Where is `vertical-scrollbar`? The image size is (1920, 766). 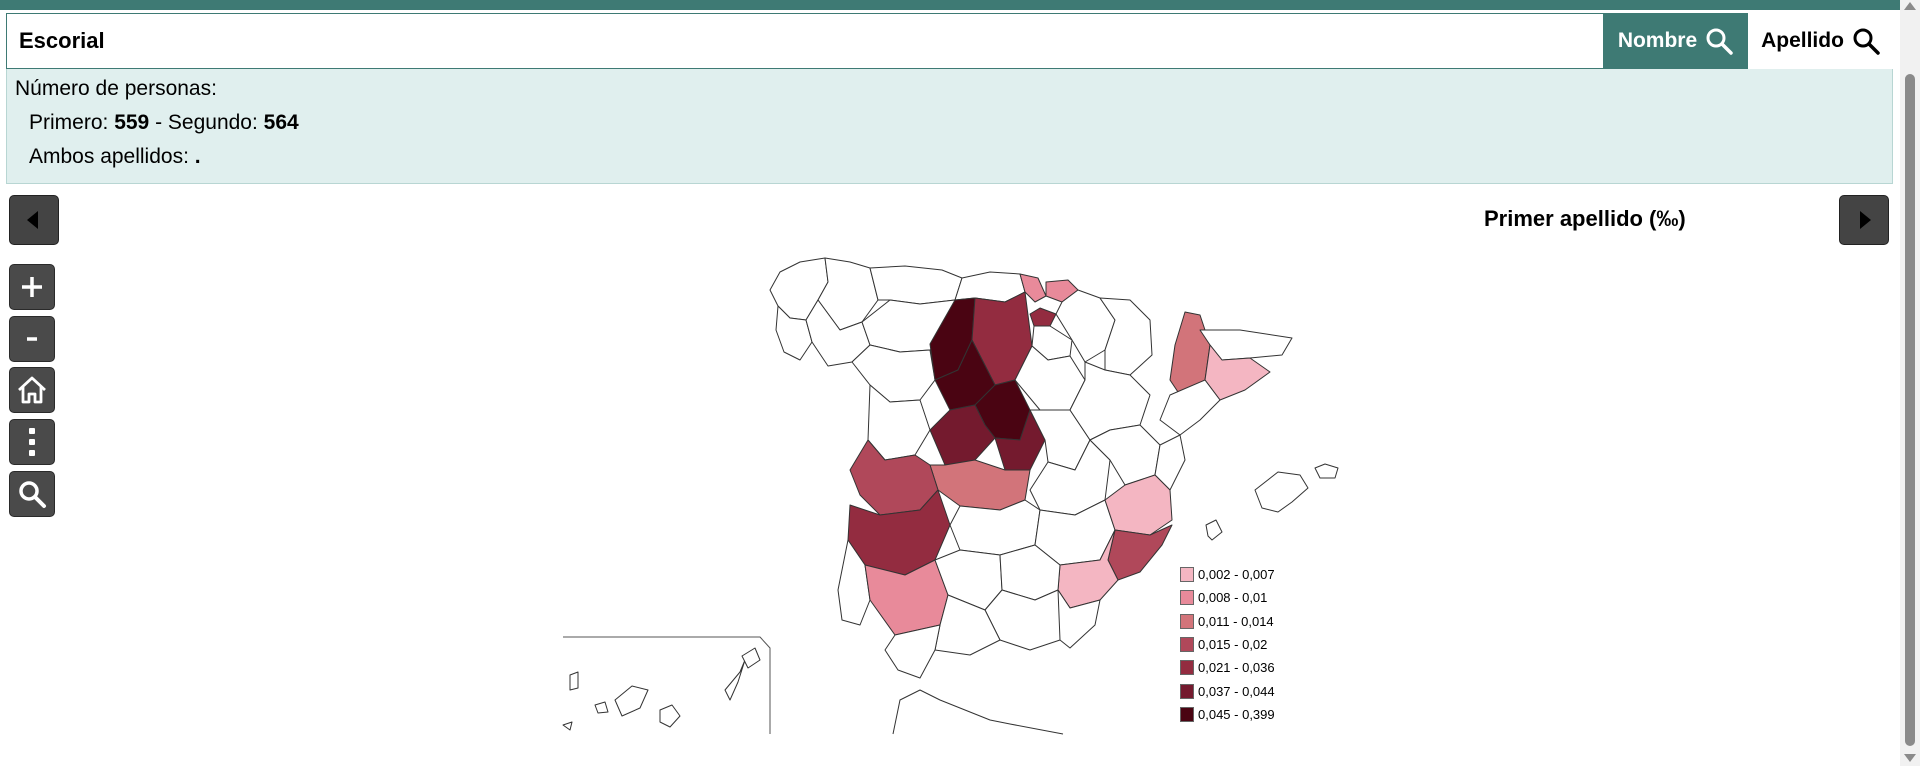
vertical-scrollbar is located at coordinates (1910, 383).